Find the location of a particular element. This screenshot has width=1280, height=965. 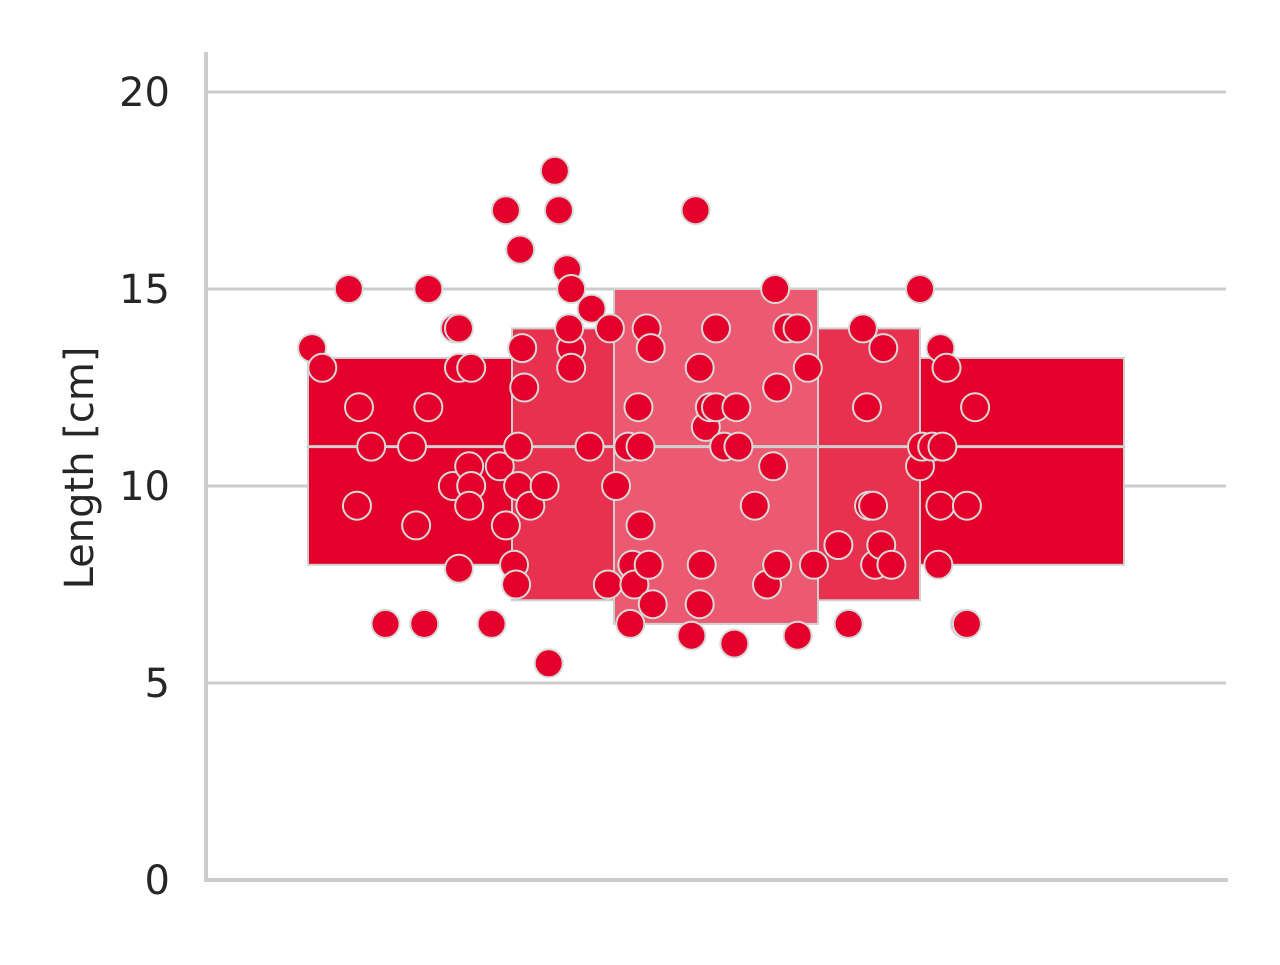

y-tick-labels: 0 5 10 15 20 is located at coordinates (144, 487).